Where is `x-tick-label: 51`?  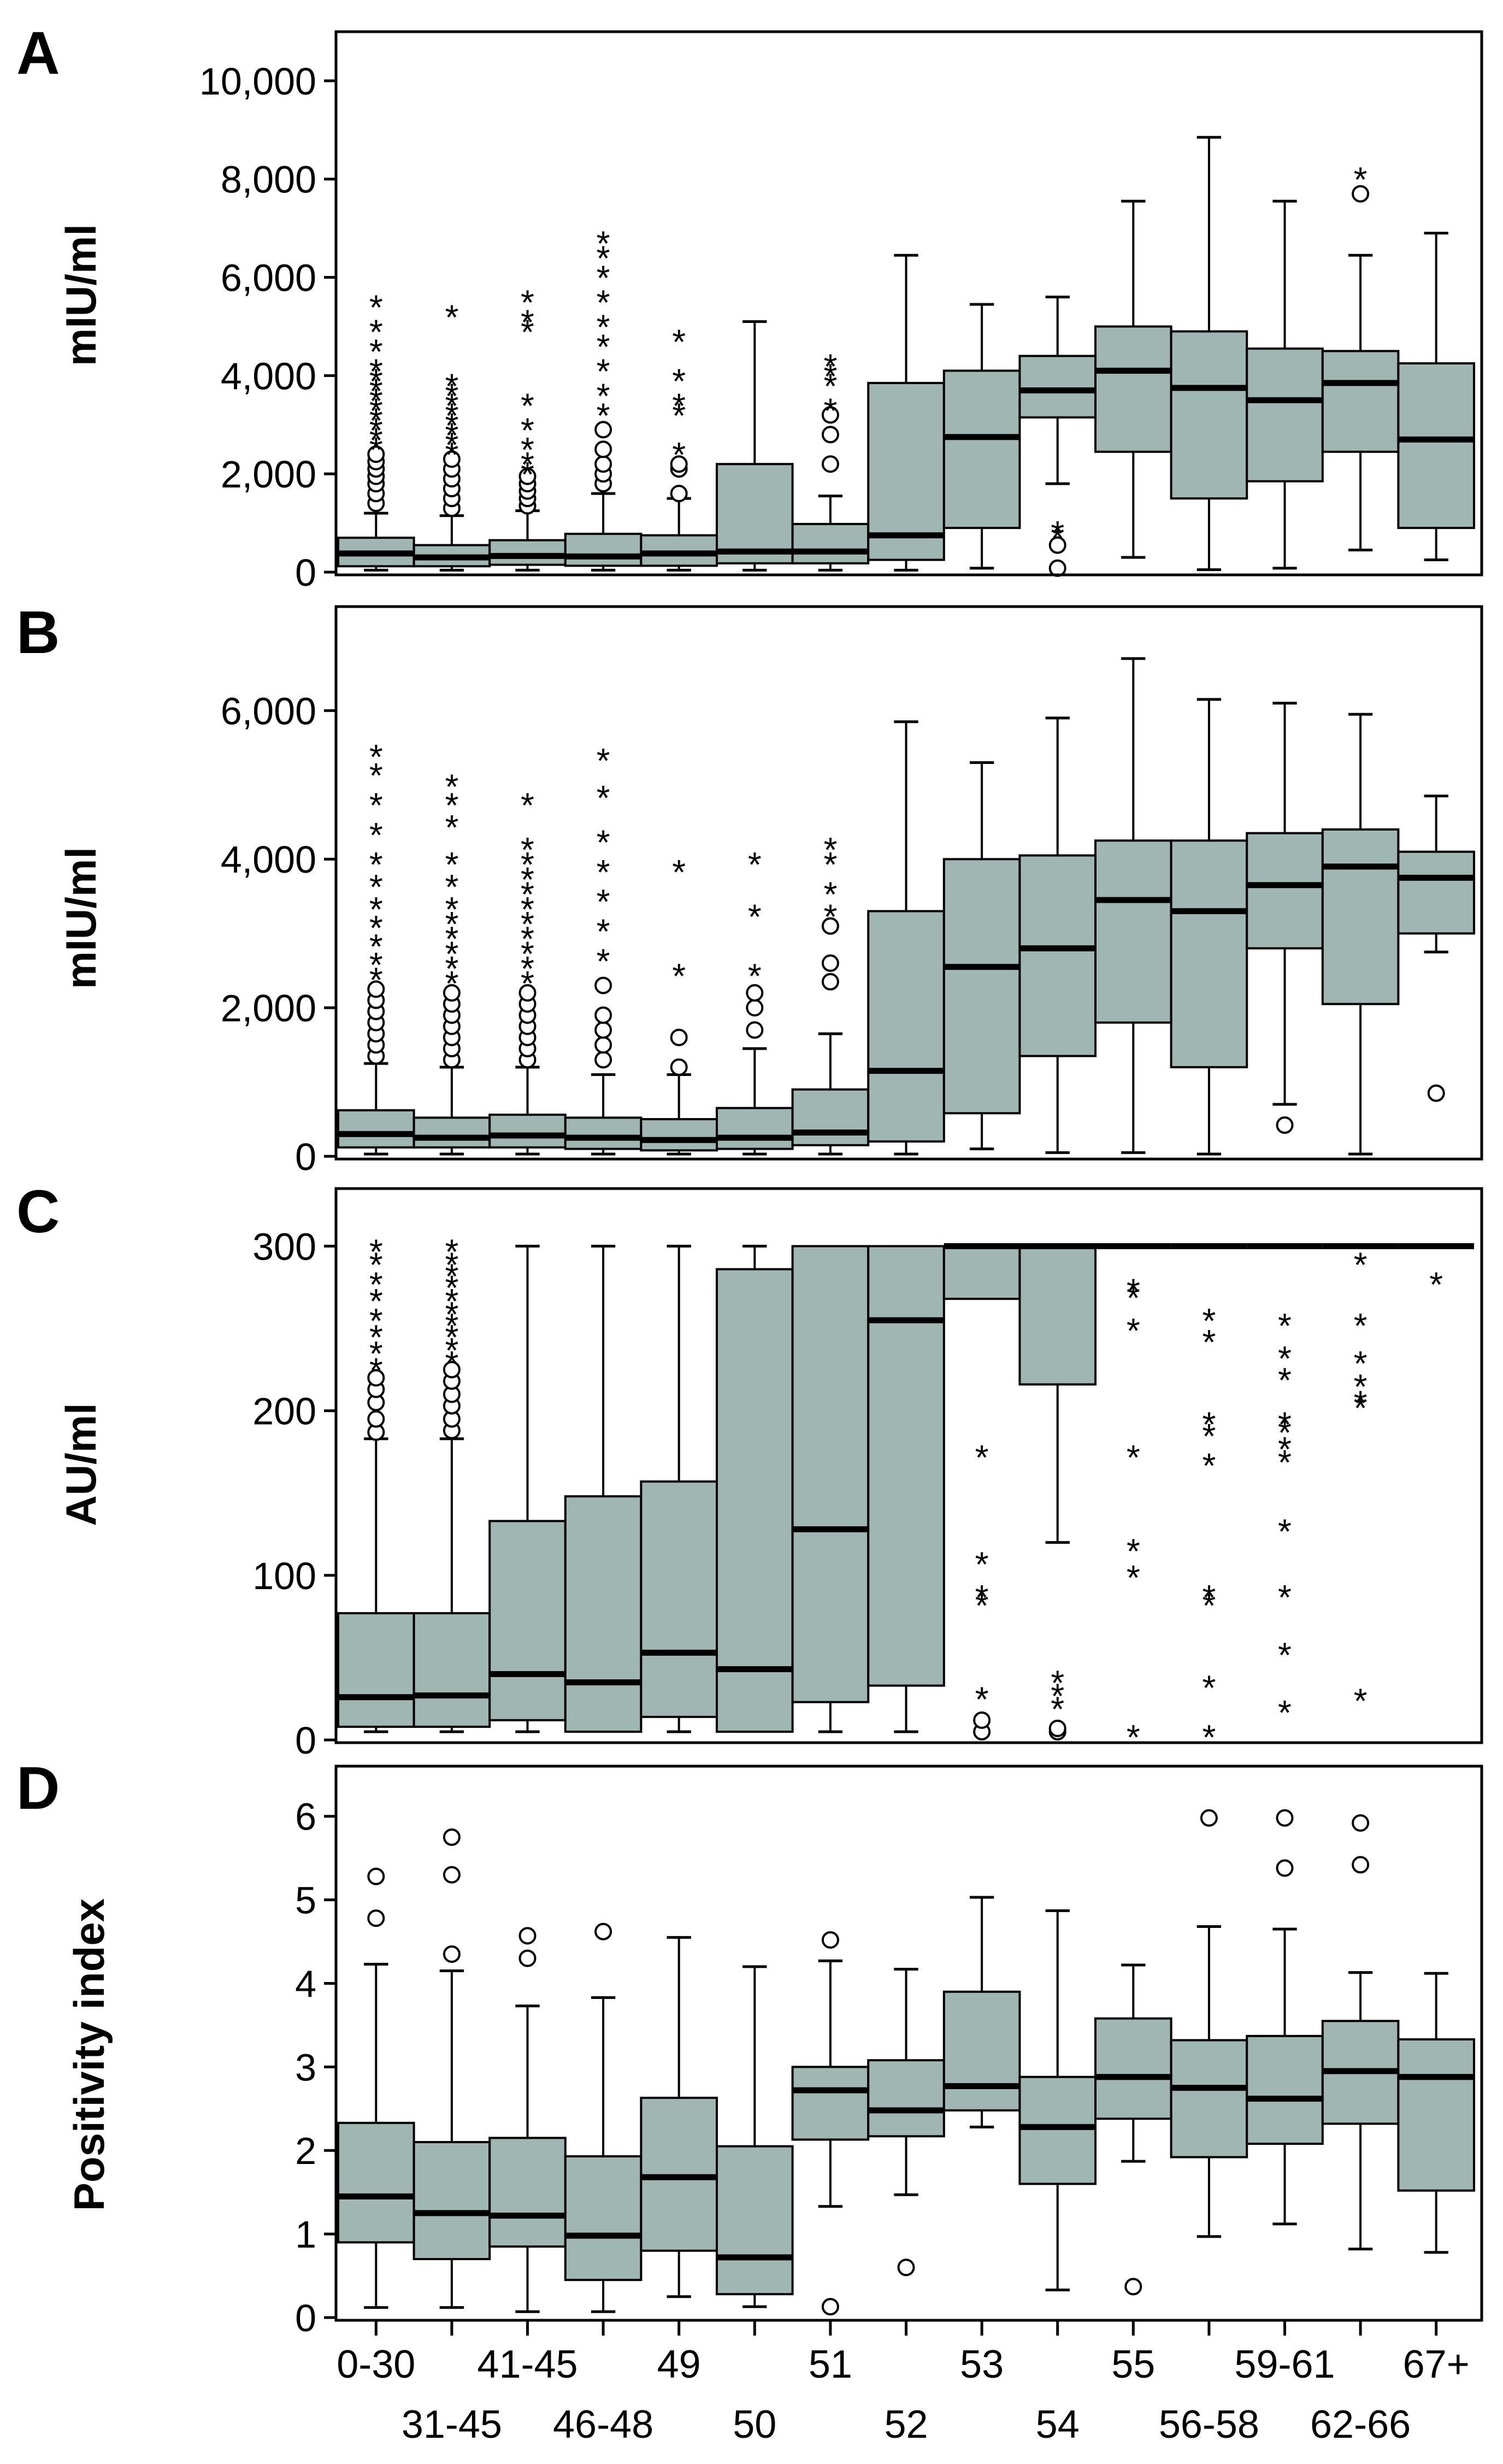
x-tick-label: 51 is located at coordinates (830, 2364).